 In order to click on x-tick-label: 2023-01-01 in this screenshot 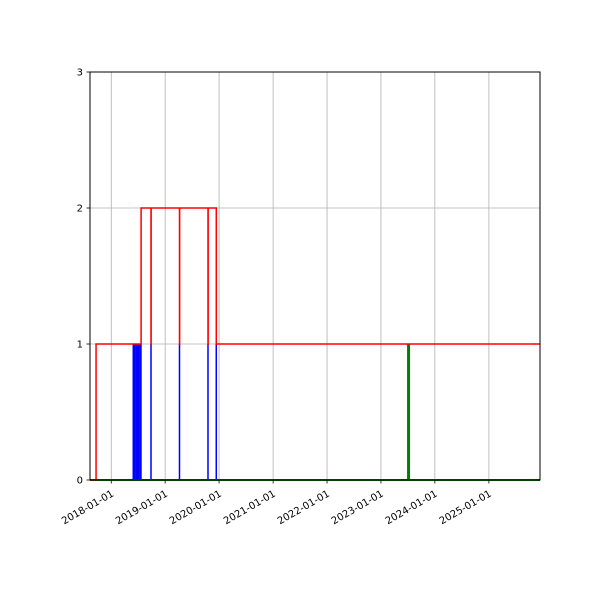, I will do `click(358, 508)`.